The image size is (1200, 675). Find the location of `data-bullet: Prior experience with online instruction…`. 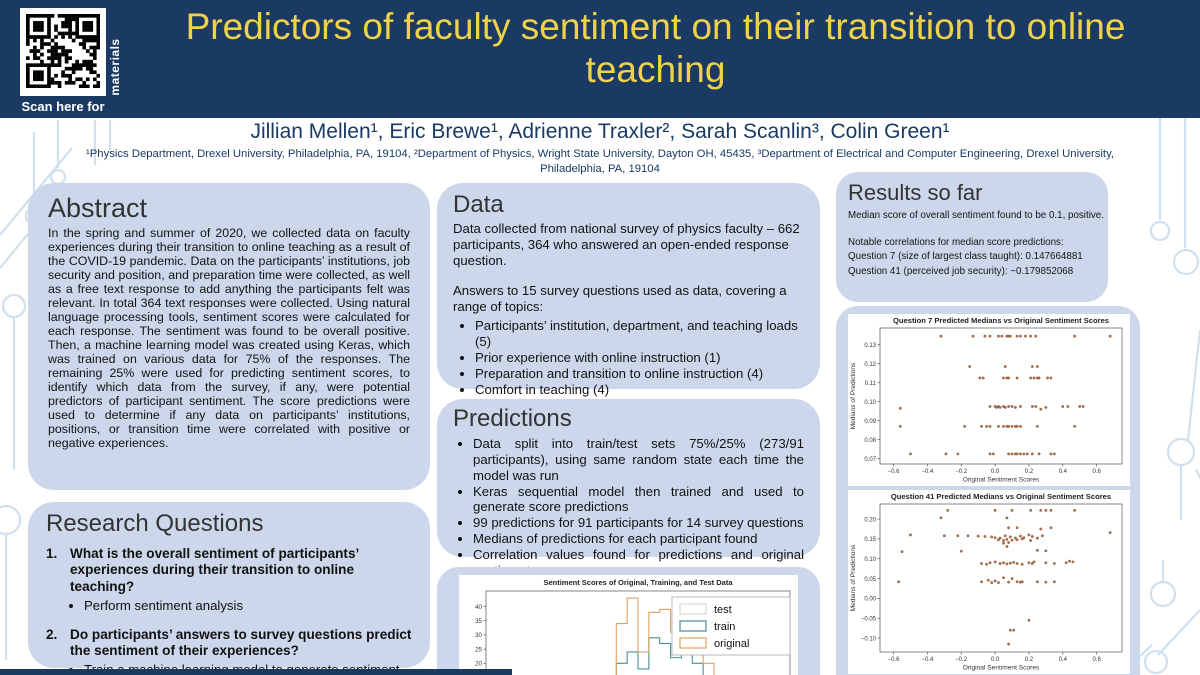

data-bullet: Prior experience with online instruction… is located at coordinates (639, 358).